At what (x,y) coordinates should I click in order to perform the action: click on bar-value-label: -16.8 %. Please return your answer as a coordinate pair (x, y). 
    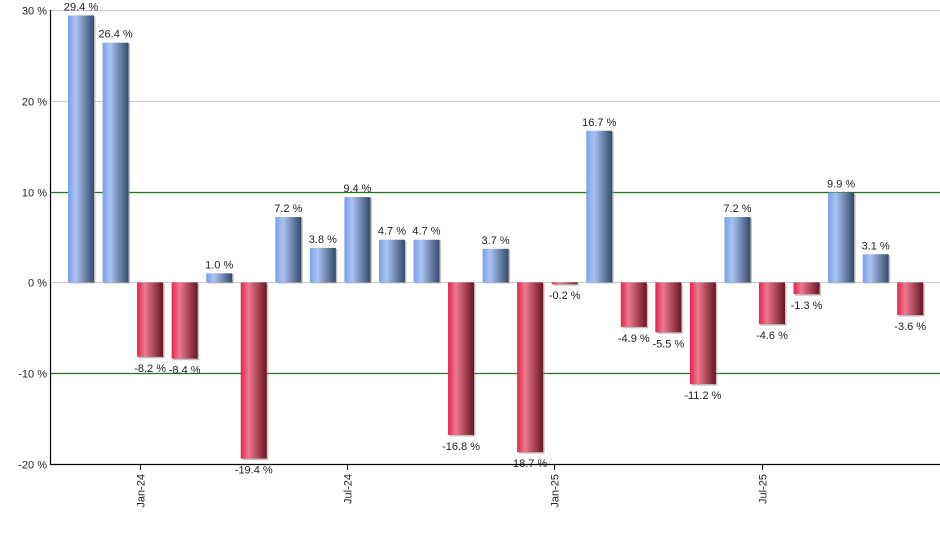
    Looking at the image, I should click on (461, 447).